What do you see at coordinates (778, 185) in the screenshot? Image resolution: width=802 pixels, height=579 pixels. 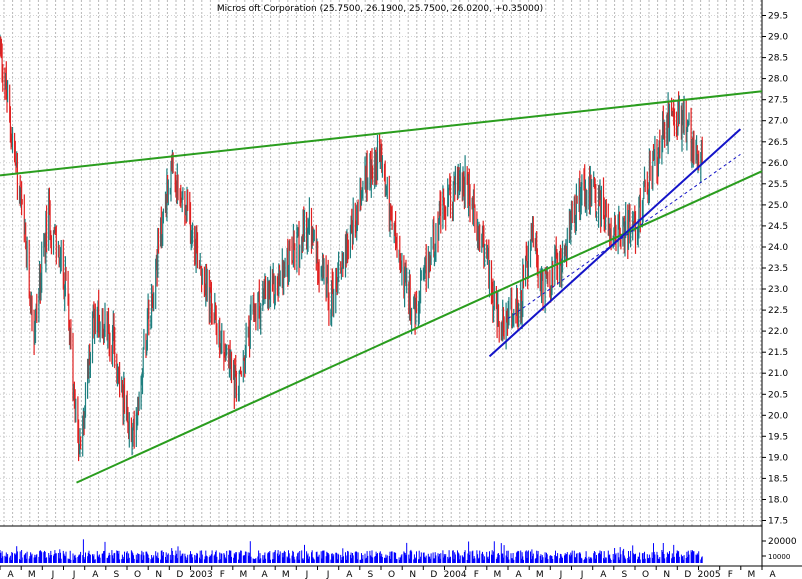 I see `y-tick-label: 25.5` at bounding box center [778, 185].